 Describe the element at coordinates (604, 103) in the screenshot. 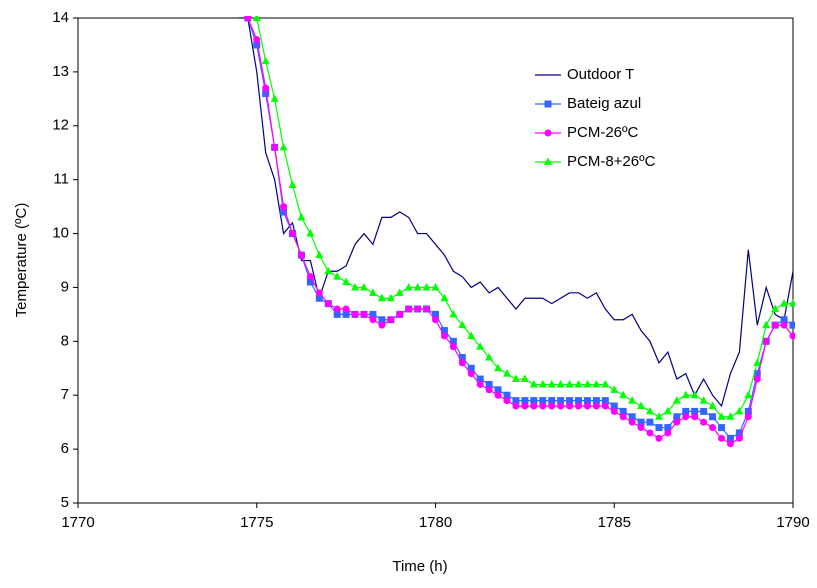

I see `legend-label: Bateig azul` at that location.